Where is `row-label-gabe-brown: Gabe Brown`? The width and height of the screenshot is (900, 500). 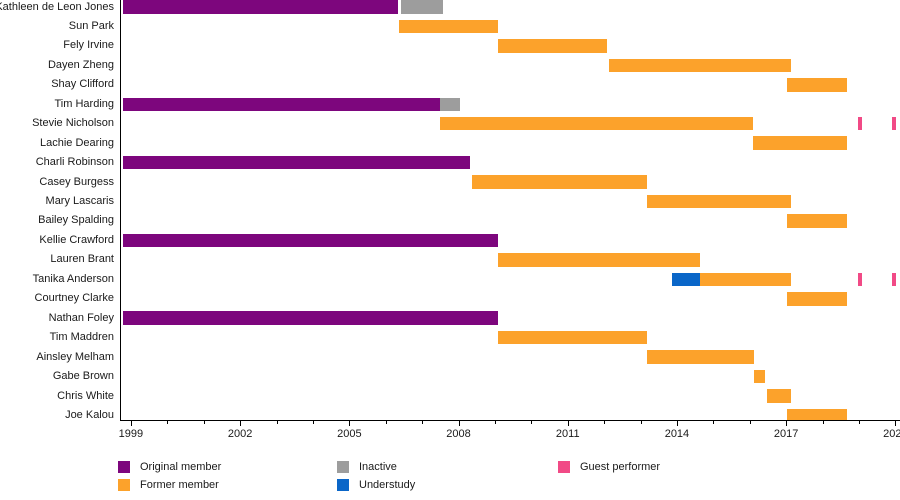 row-label-gabe-brown: Gabe Brown is located at coordinates (83, 376).